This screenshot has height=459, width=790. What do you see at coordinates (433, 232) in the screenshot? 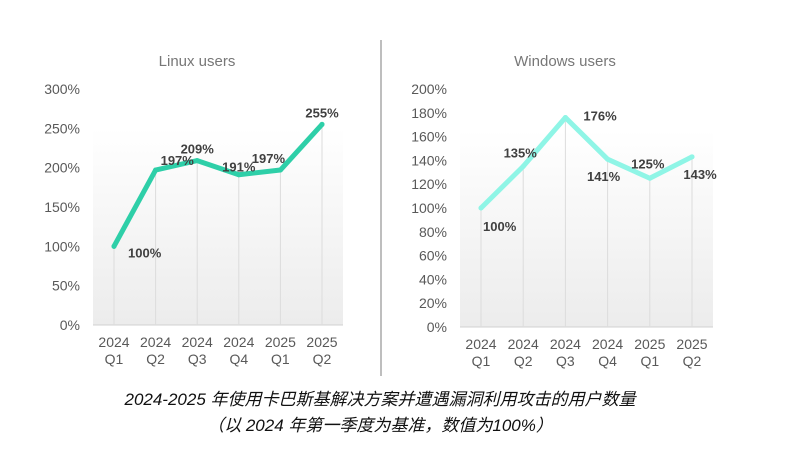
I see `chart-windows-ytick-label: 80%` at bounding box center [433, 232].